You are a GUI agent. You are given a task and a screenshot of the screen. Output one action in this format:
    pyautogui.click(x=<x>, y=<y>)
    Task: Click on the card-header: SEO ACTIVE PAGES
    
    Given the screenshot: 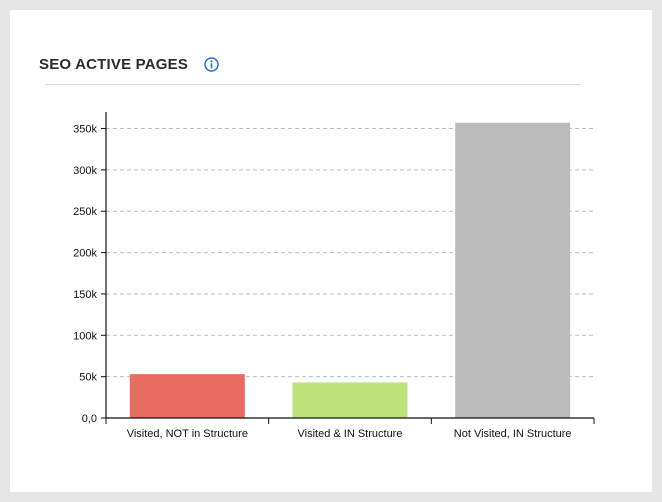 What is the action you would take?
    pyautogui.click(x=129, y=64)
    